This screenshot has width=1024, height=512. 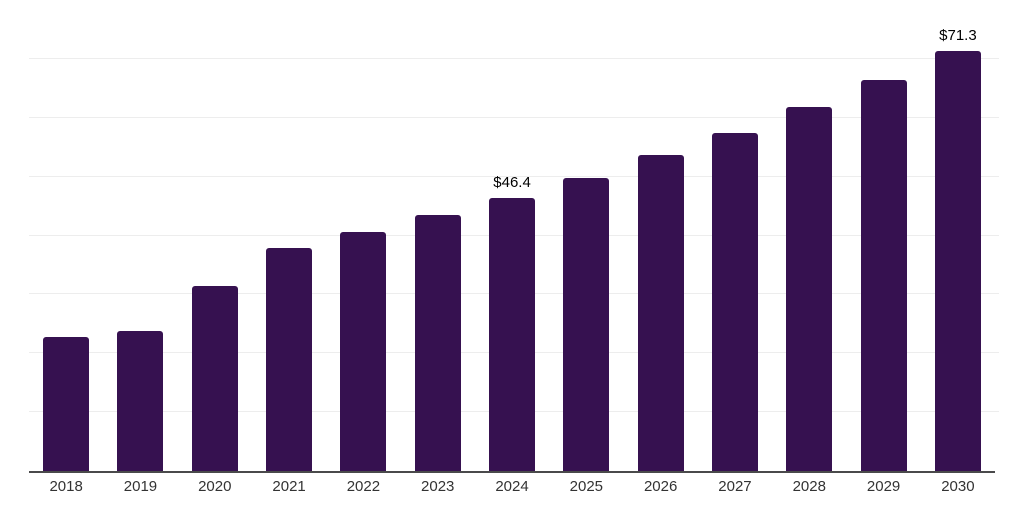 I want to click on x-tick-label-2026: 2026, so click(x=660, y=486).